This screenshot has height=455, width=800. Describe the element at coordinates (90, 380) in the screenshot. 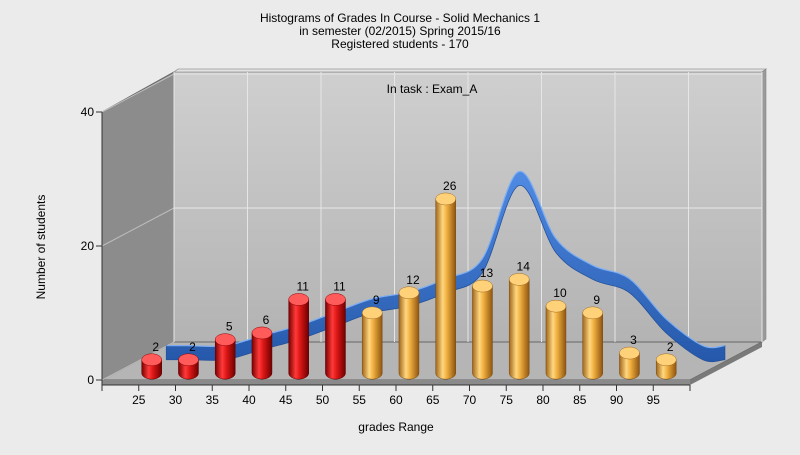

I see `y-tick-label: 0` at that location.